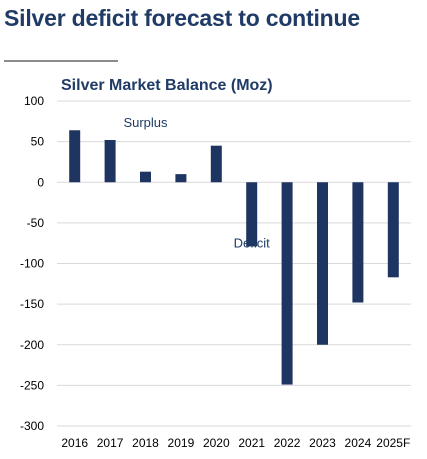 This screenshot has width=427, height=459. Describe the element at coordinates (393, 443) in the screenshot. I see `x-tick-label: 2025F` at that location.